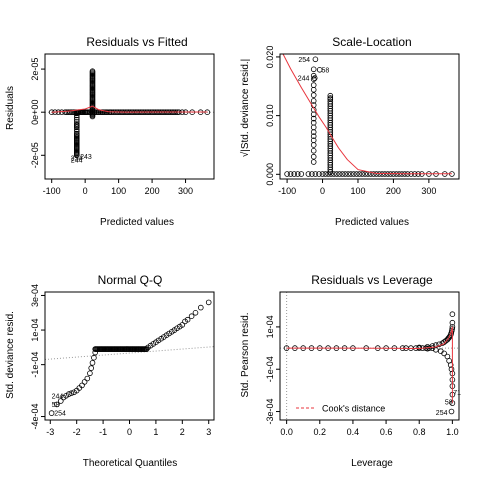  Describe the element at coordinates (286, 432) in the screenshot. I see `x-tick-label: 0.0` at that location.